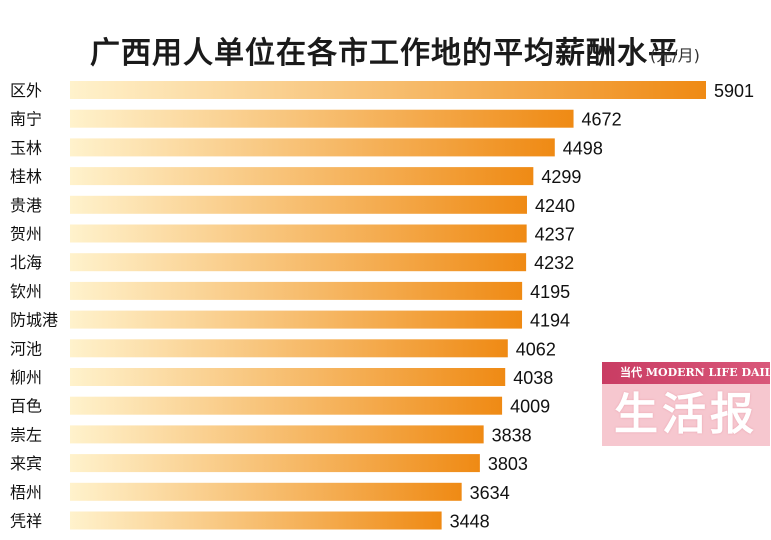 This screenshot has width=771, height=540. What do you see at coordinates (384, 53) in the screenshot?
I see `chart-title: 广西用人单位在各市工作地的平均薪酬水平` at bounding box center [384, 53].